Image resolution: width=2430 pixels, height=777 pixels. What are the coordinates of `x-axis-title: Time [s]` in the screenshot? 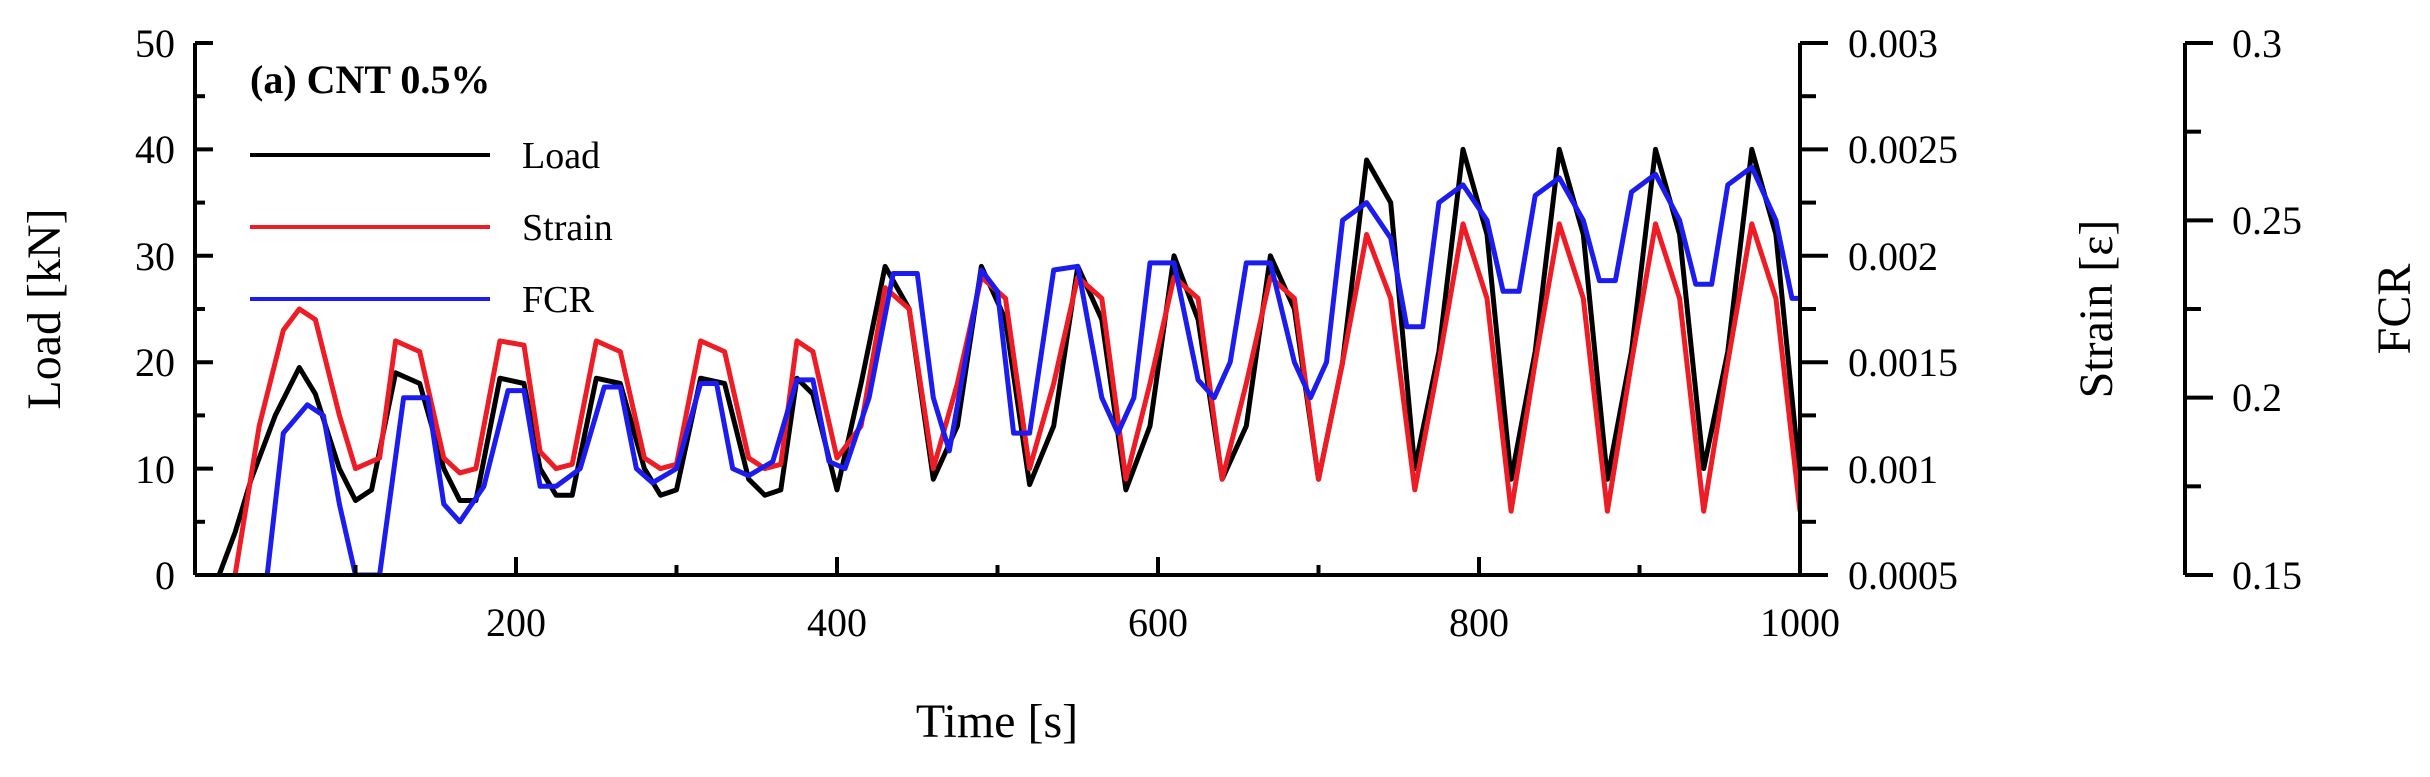 It's located at (997, 721).